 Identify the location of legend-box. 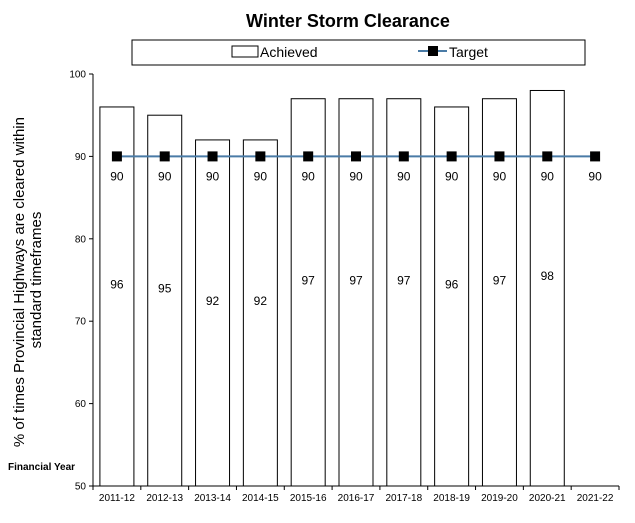
(358, 52).